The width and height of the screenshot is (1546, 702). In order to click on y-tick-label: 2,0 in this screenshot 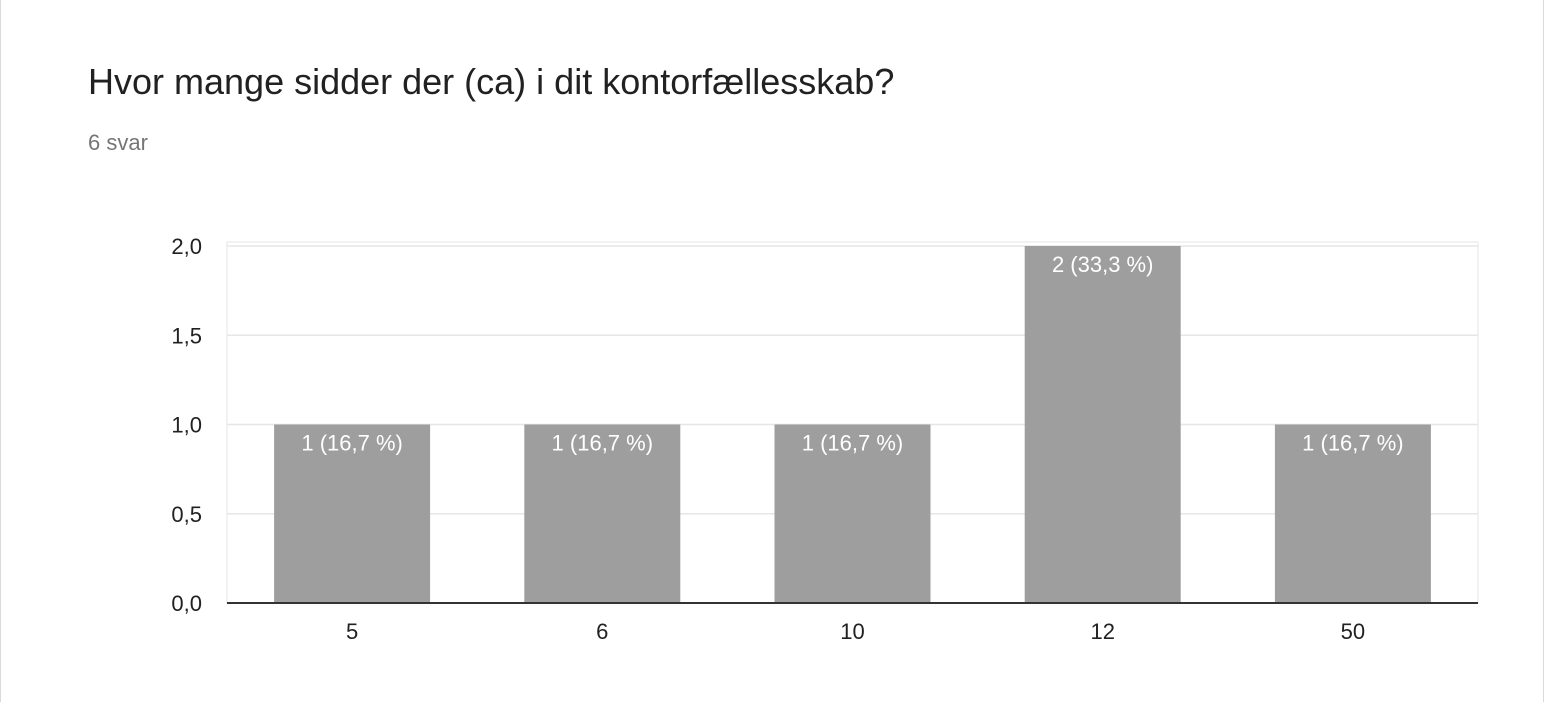, I will do `click(186, 246)`.